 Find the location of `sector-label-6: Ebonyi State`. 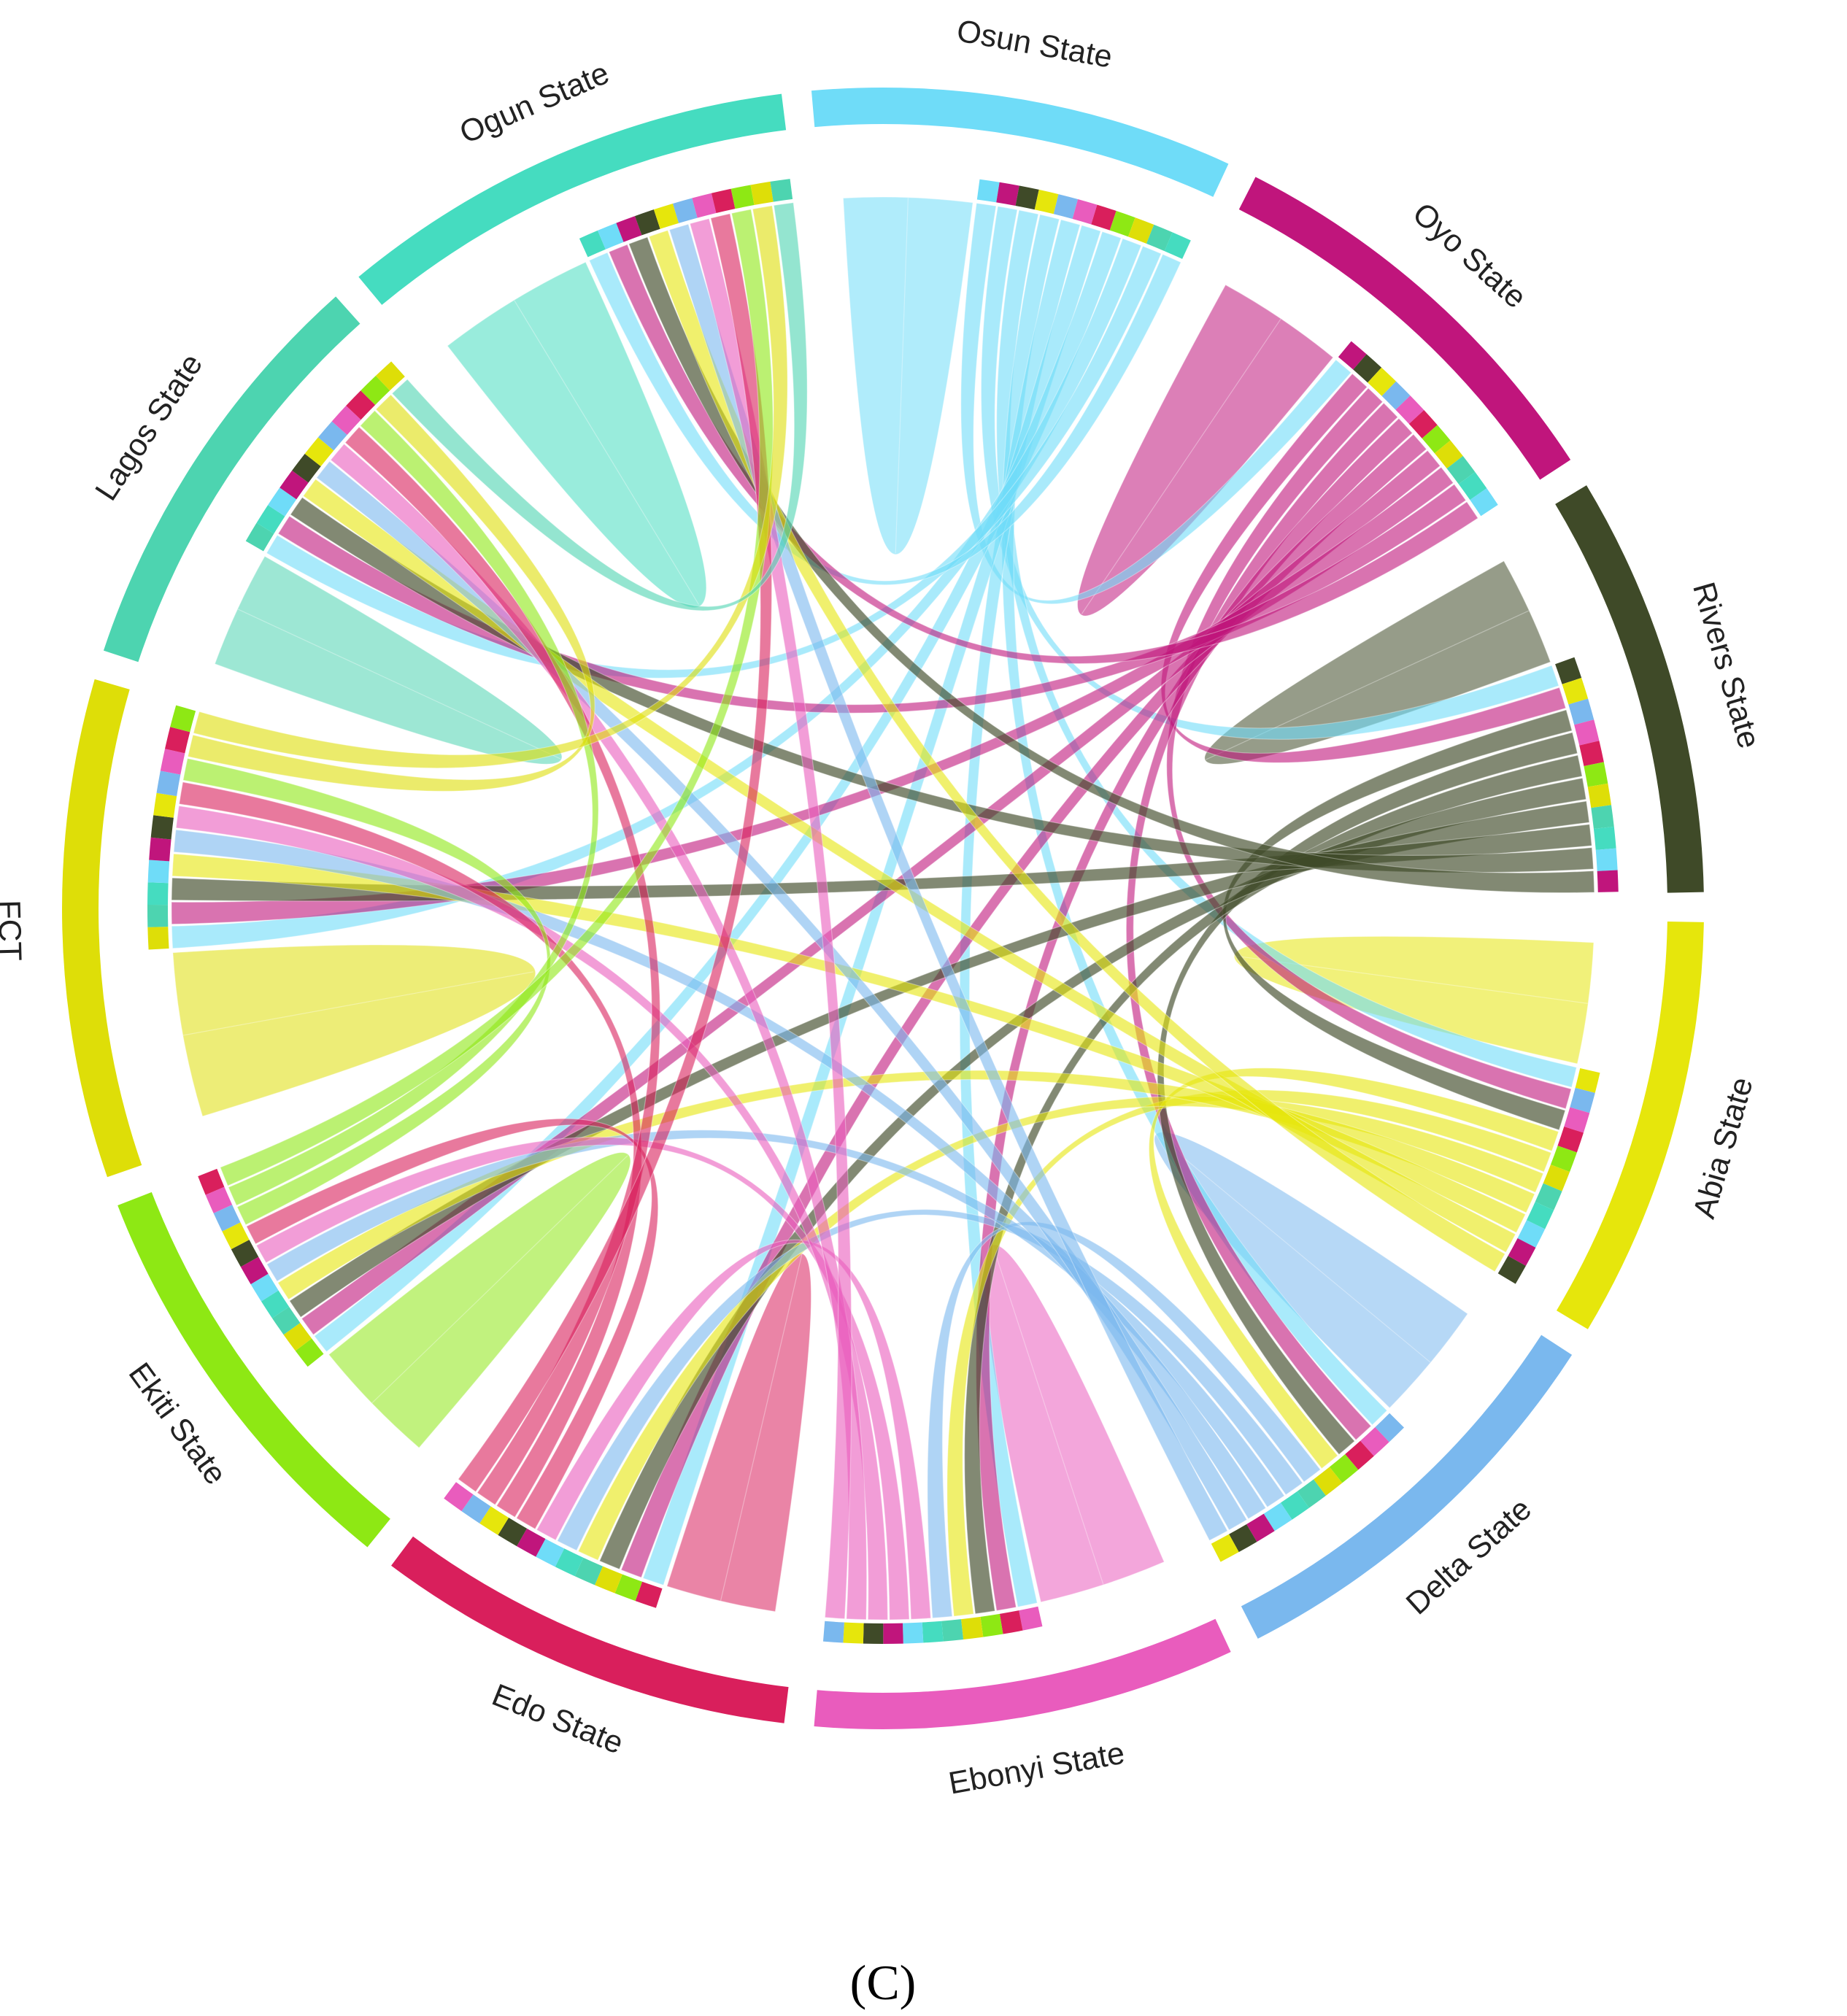

sector-label-6: Ebonyi State is located at coordinates (1036, 1768).